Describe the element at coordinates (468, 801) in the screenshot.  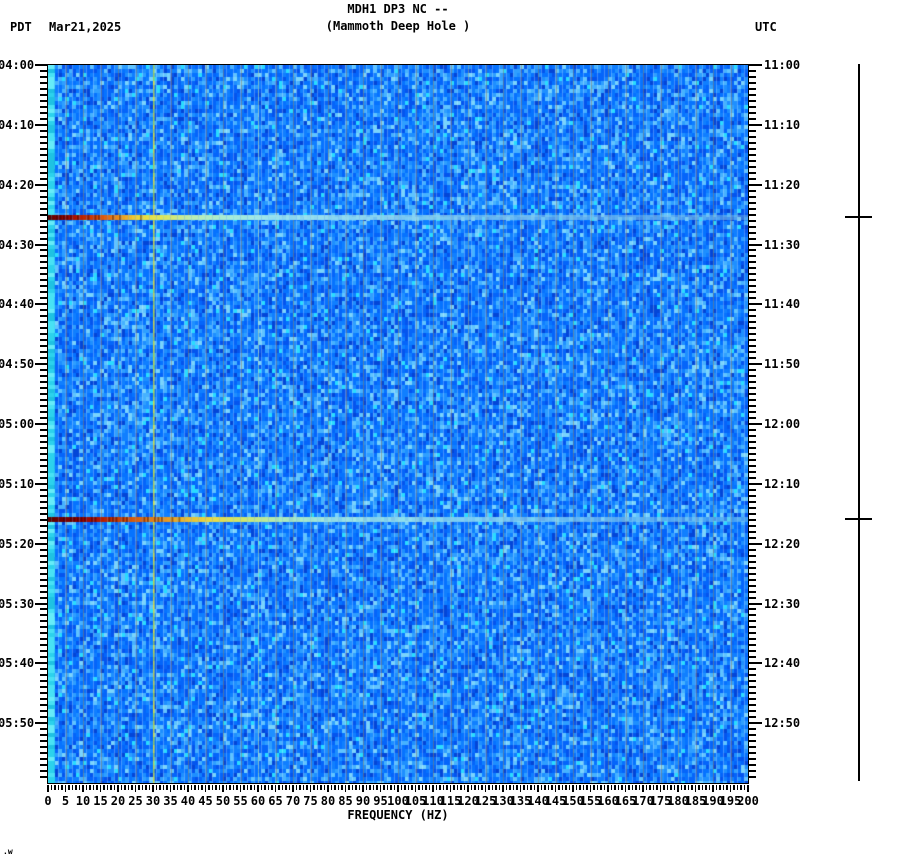
I see `freq-tick-label: 120` at that location.